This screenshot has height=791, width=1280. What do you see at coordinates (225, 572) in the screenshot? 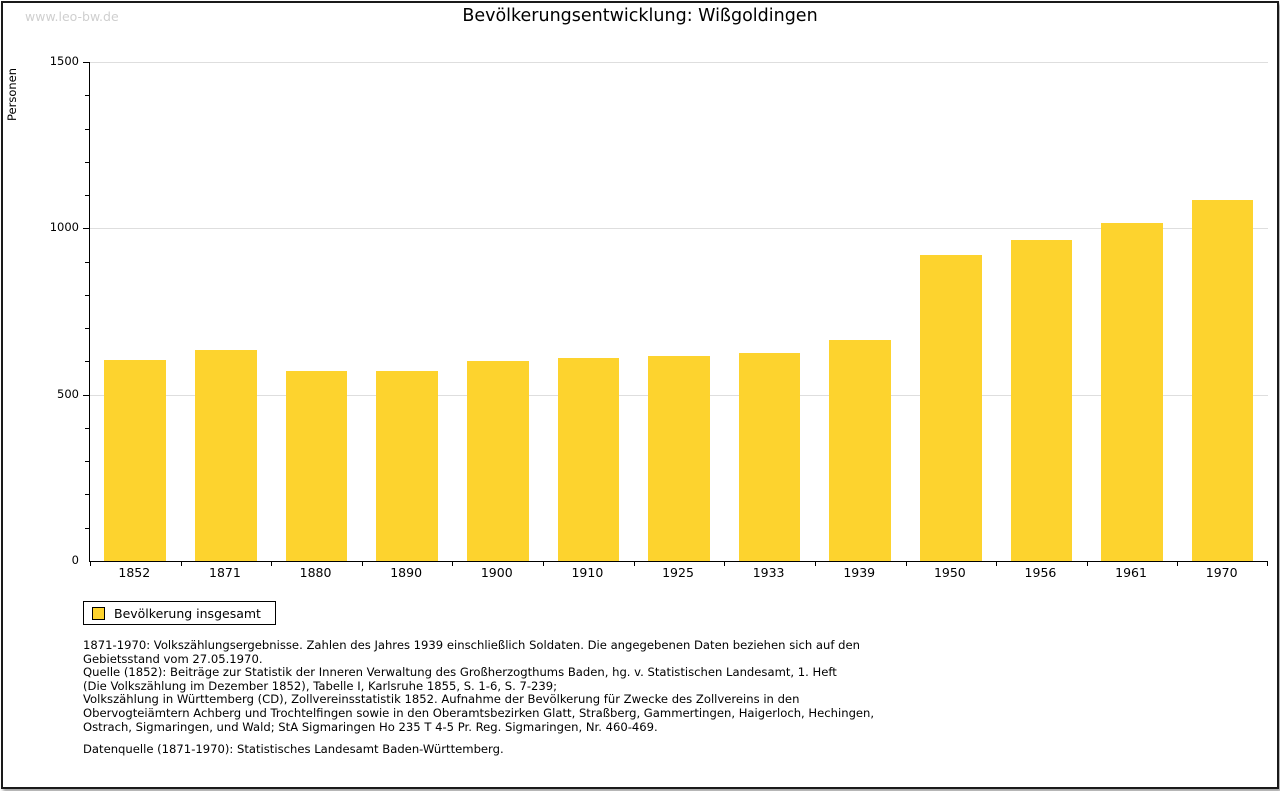
I see `x-tick-label-1871: 1871` at bounding box center [225, 572].